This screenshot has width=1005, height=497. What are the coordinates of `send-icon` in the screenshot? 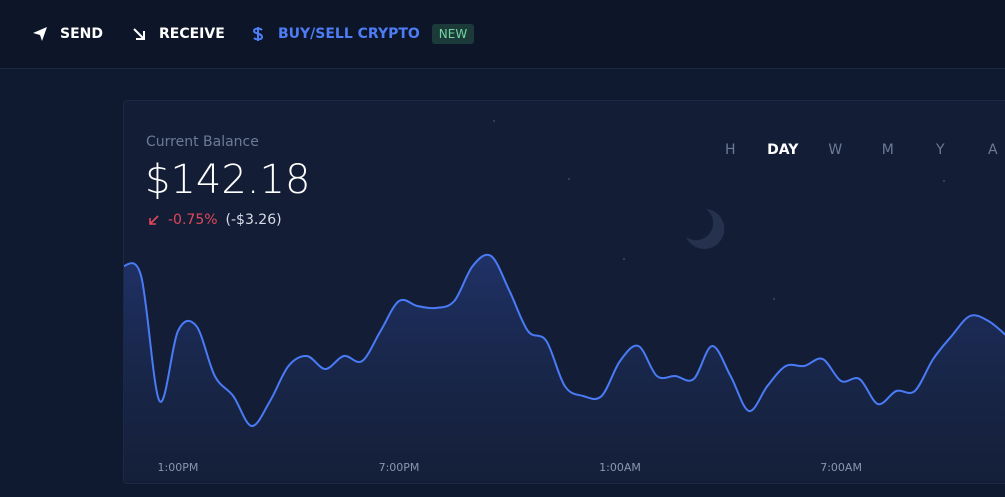 It's located at (40, 34).